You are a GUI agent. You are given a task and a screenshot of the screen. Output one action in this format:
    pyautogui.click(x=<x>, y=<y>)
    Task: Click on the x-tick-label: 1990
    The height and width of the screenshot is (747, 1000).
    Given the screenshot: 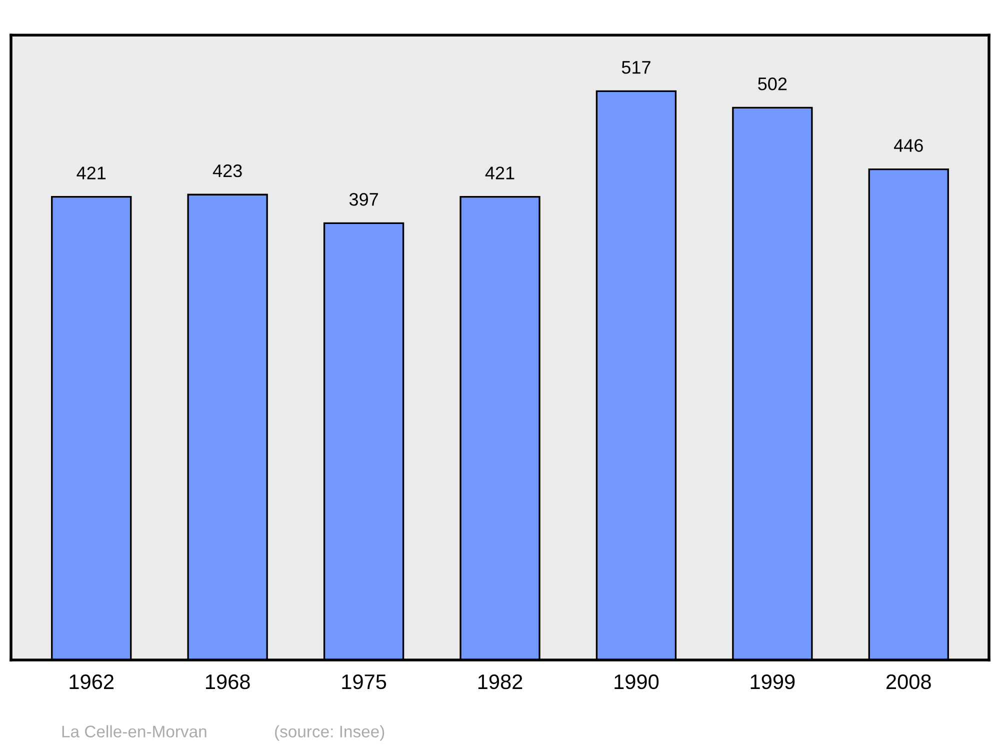 What is the action you would take?
    pyautogui.click(x=636, y=682)
    